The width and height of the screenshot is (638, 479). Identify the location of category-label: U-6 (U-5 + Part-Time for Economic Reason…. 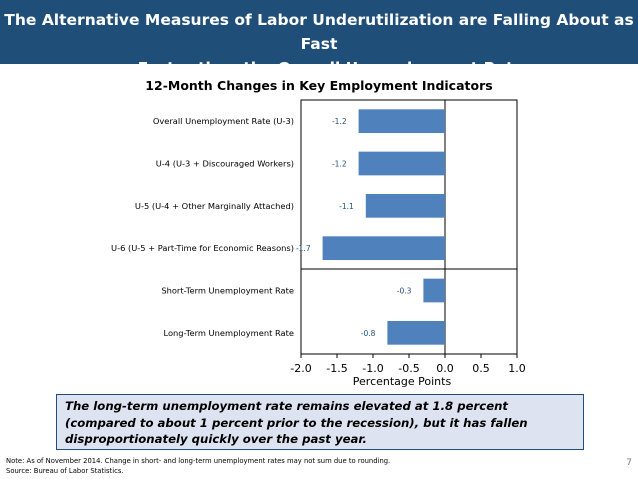
(202, 248).